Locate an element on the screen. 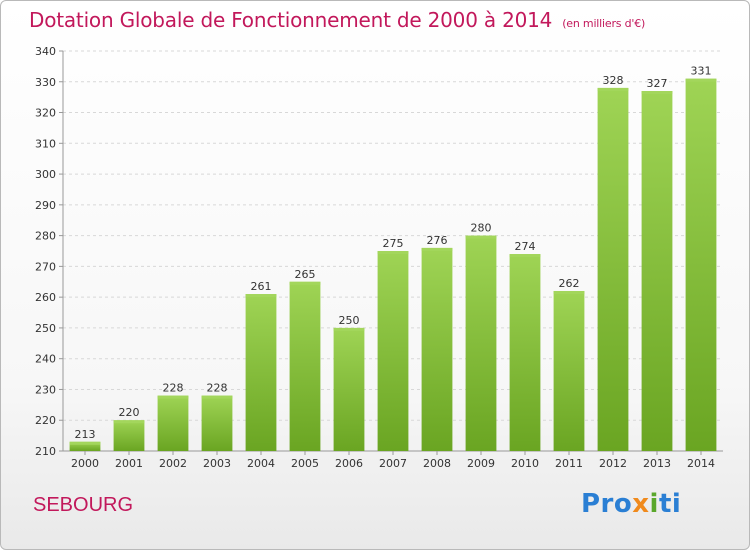  value-label: 280 is located at coordinates (481, 228).